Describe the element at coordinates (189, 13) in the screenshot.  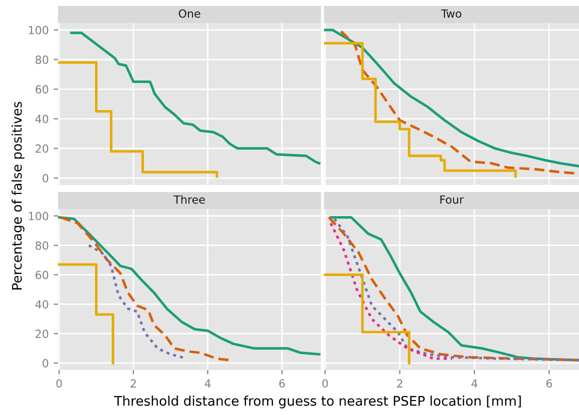
I see `chart-title: One` at that location.